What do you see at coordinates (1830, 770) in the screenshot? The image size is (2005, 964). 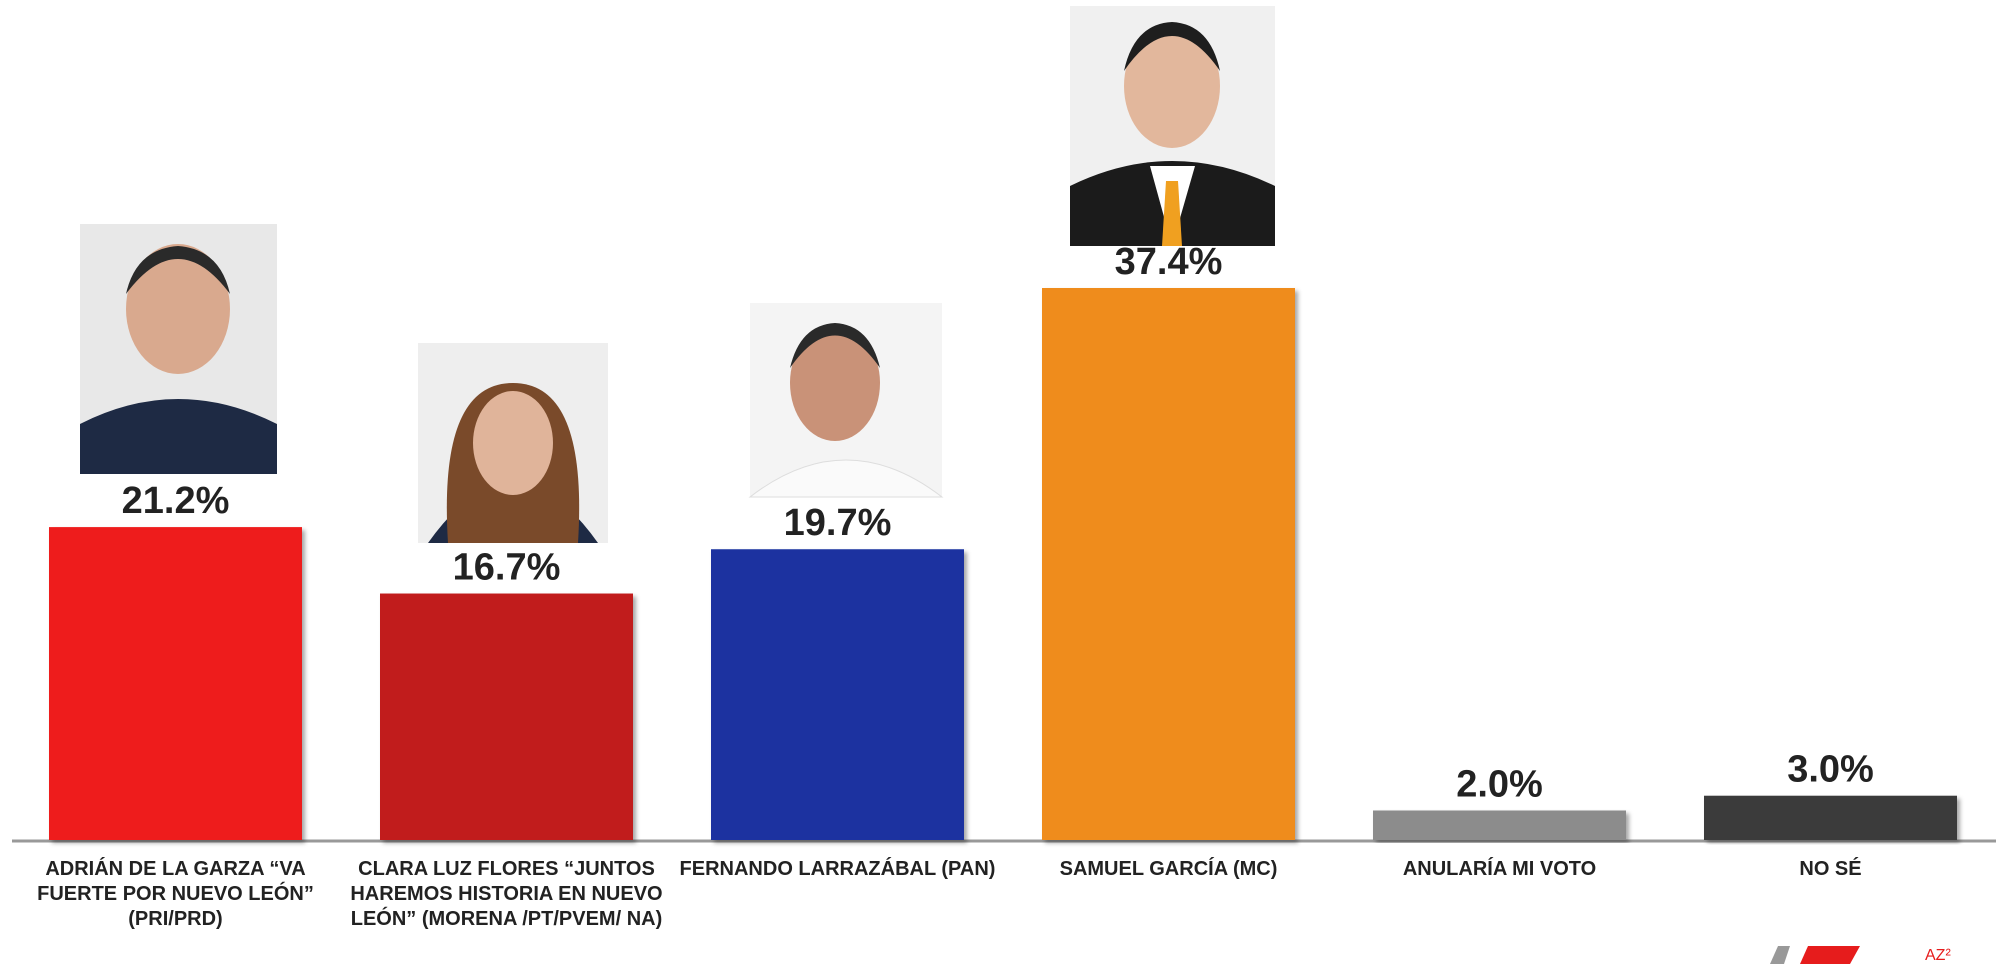 I see `value-label: 3.0%` at bounding box center [1830, 770].